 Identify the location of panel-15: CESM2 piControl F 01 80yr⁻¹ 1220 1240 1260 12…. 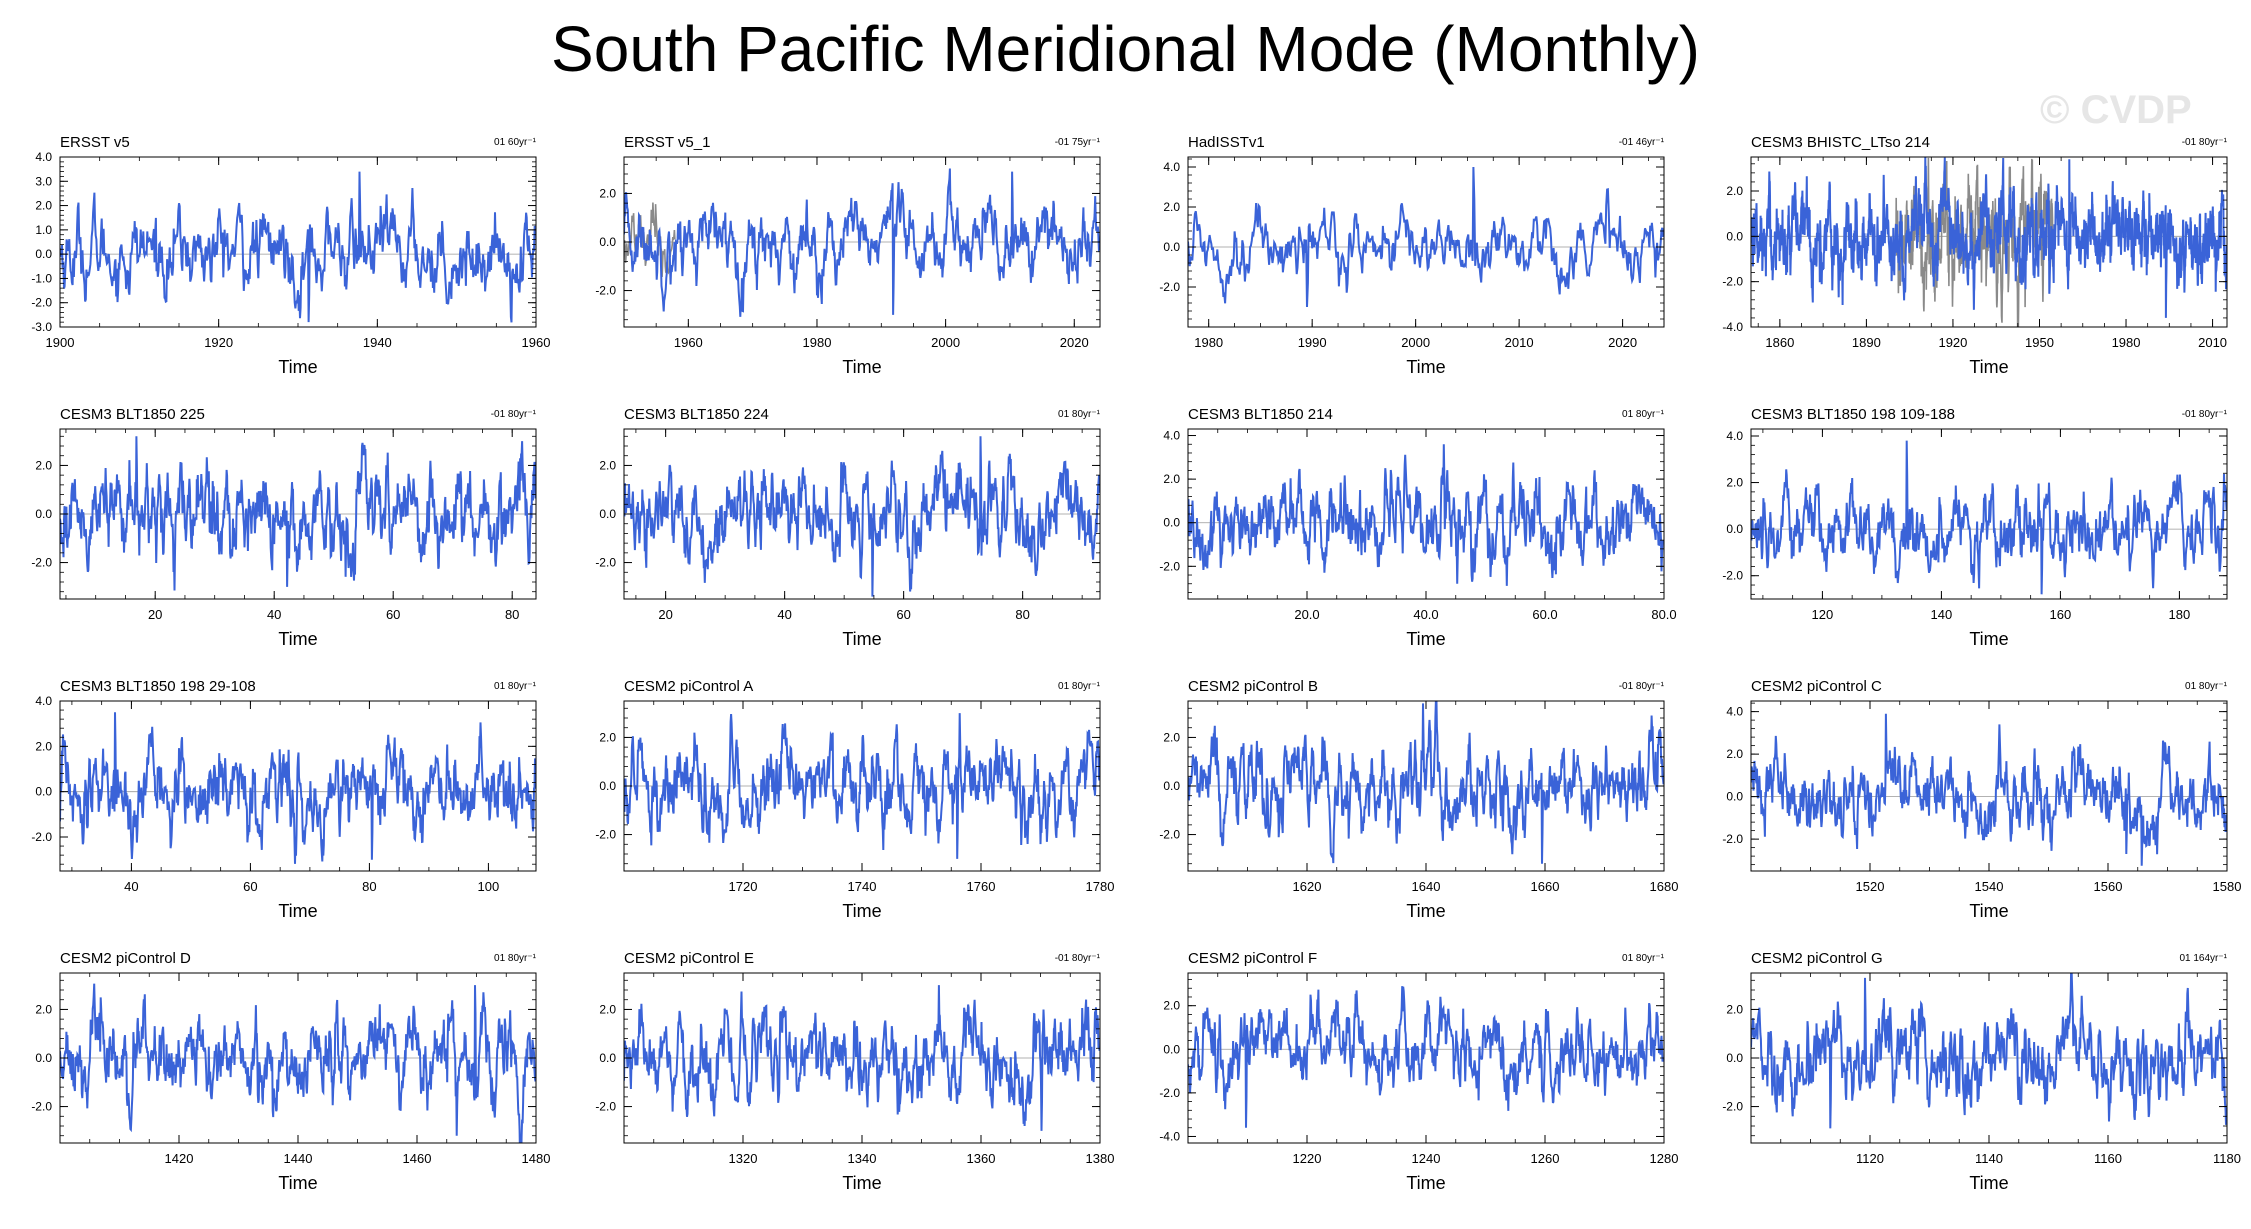
(1418, 1071).